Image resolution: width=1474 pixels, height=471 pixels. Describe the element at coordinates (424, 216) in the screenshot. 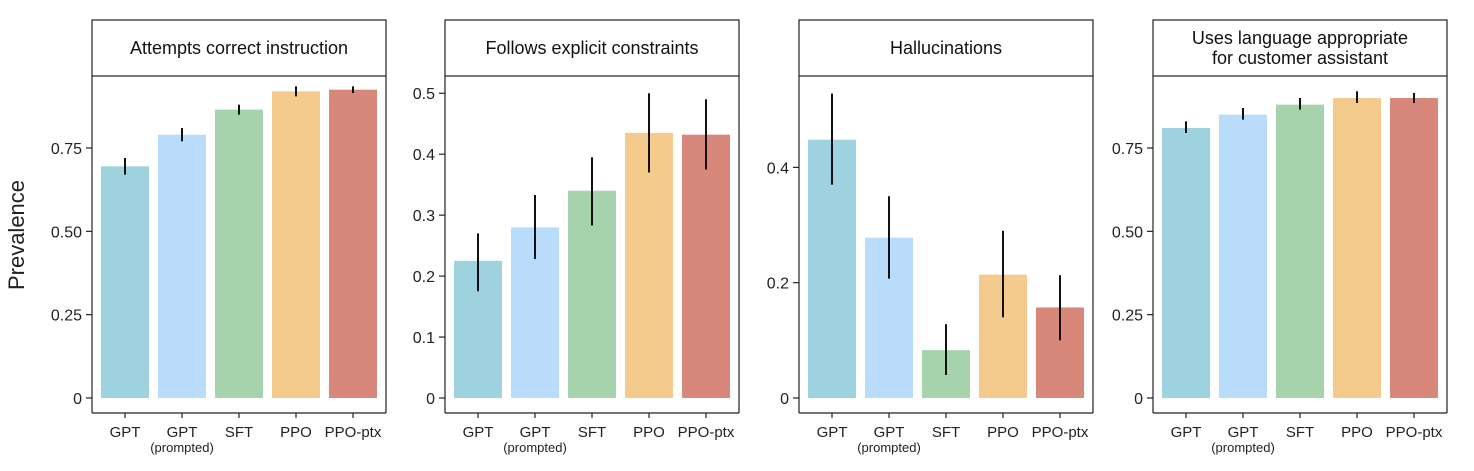

I see `y-tick-label: 0.3` at that location.